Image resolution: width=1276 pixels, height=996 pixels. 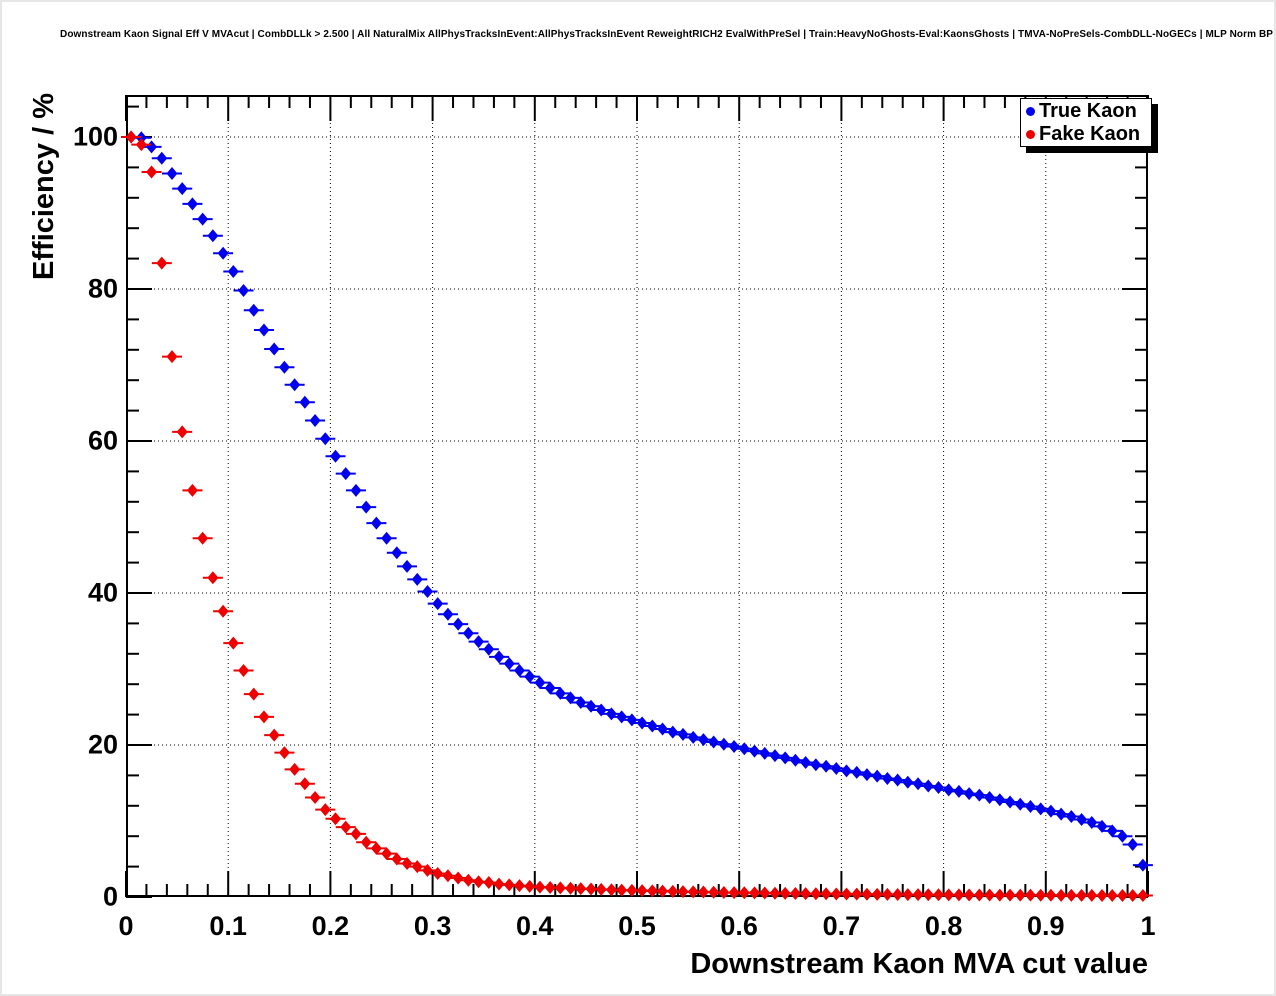 What do you see at coordinates (432, 926) in the screenshot?
I see `x-tick-label: 0.3` at bounding box center [432, 926].